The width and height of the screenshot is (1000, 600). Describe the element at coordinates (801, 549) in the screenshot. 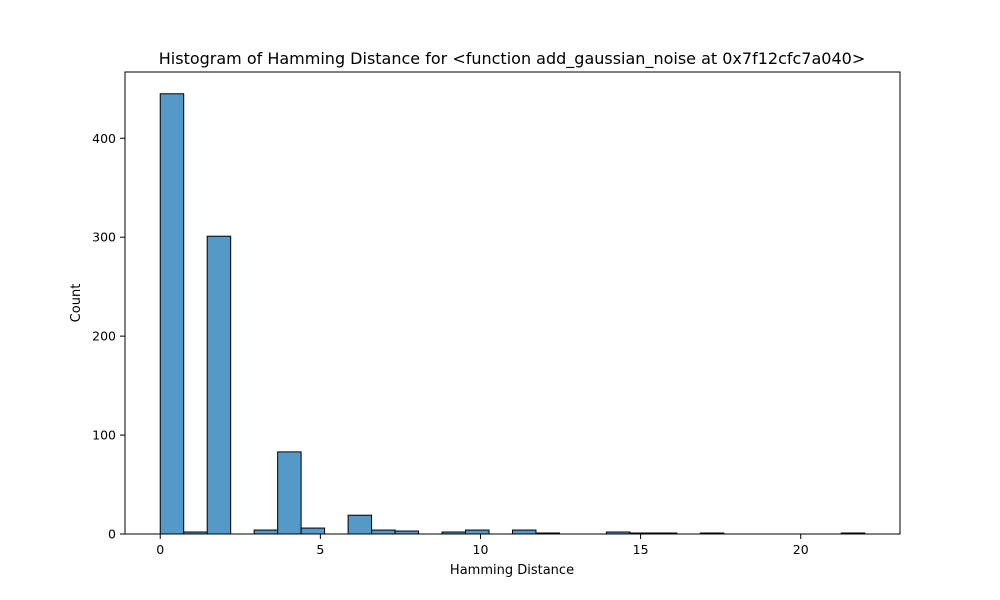

I see `x-tick-label: 20` at that location.